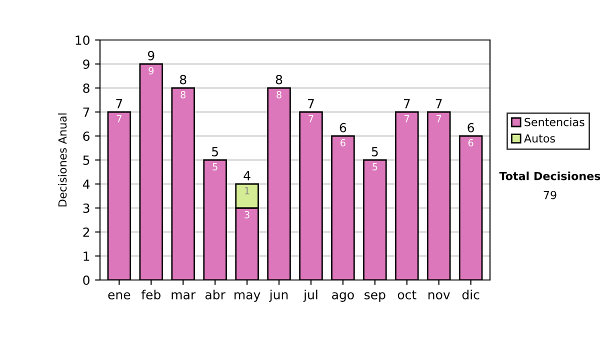 This screenshot has height=340, width=600. Describe the element at coordinates (86, 136) in the screenshot. I see `y-tick-label: 6` at that location.